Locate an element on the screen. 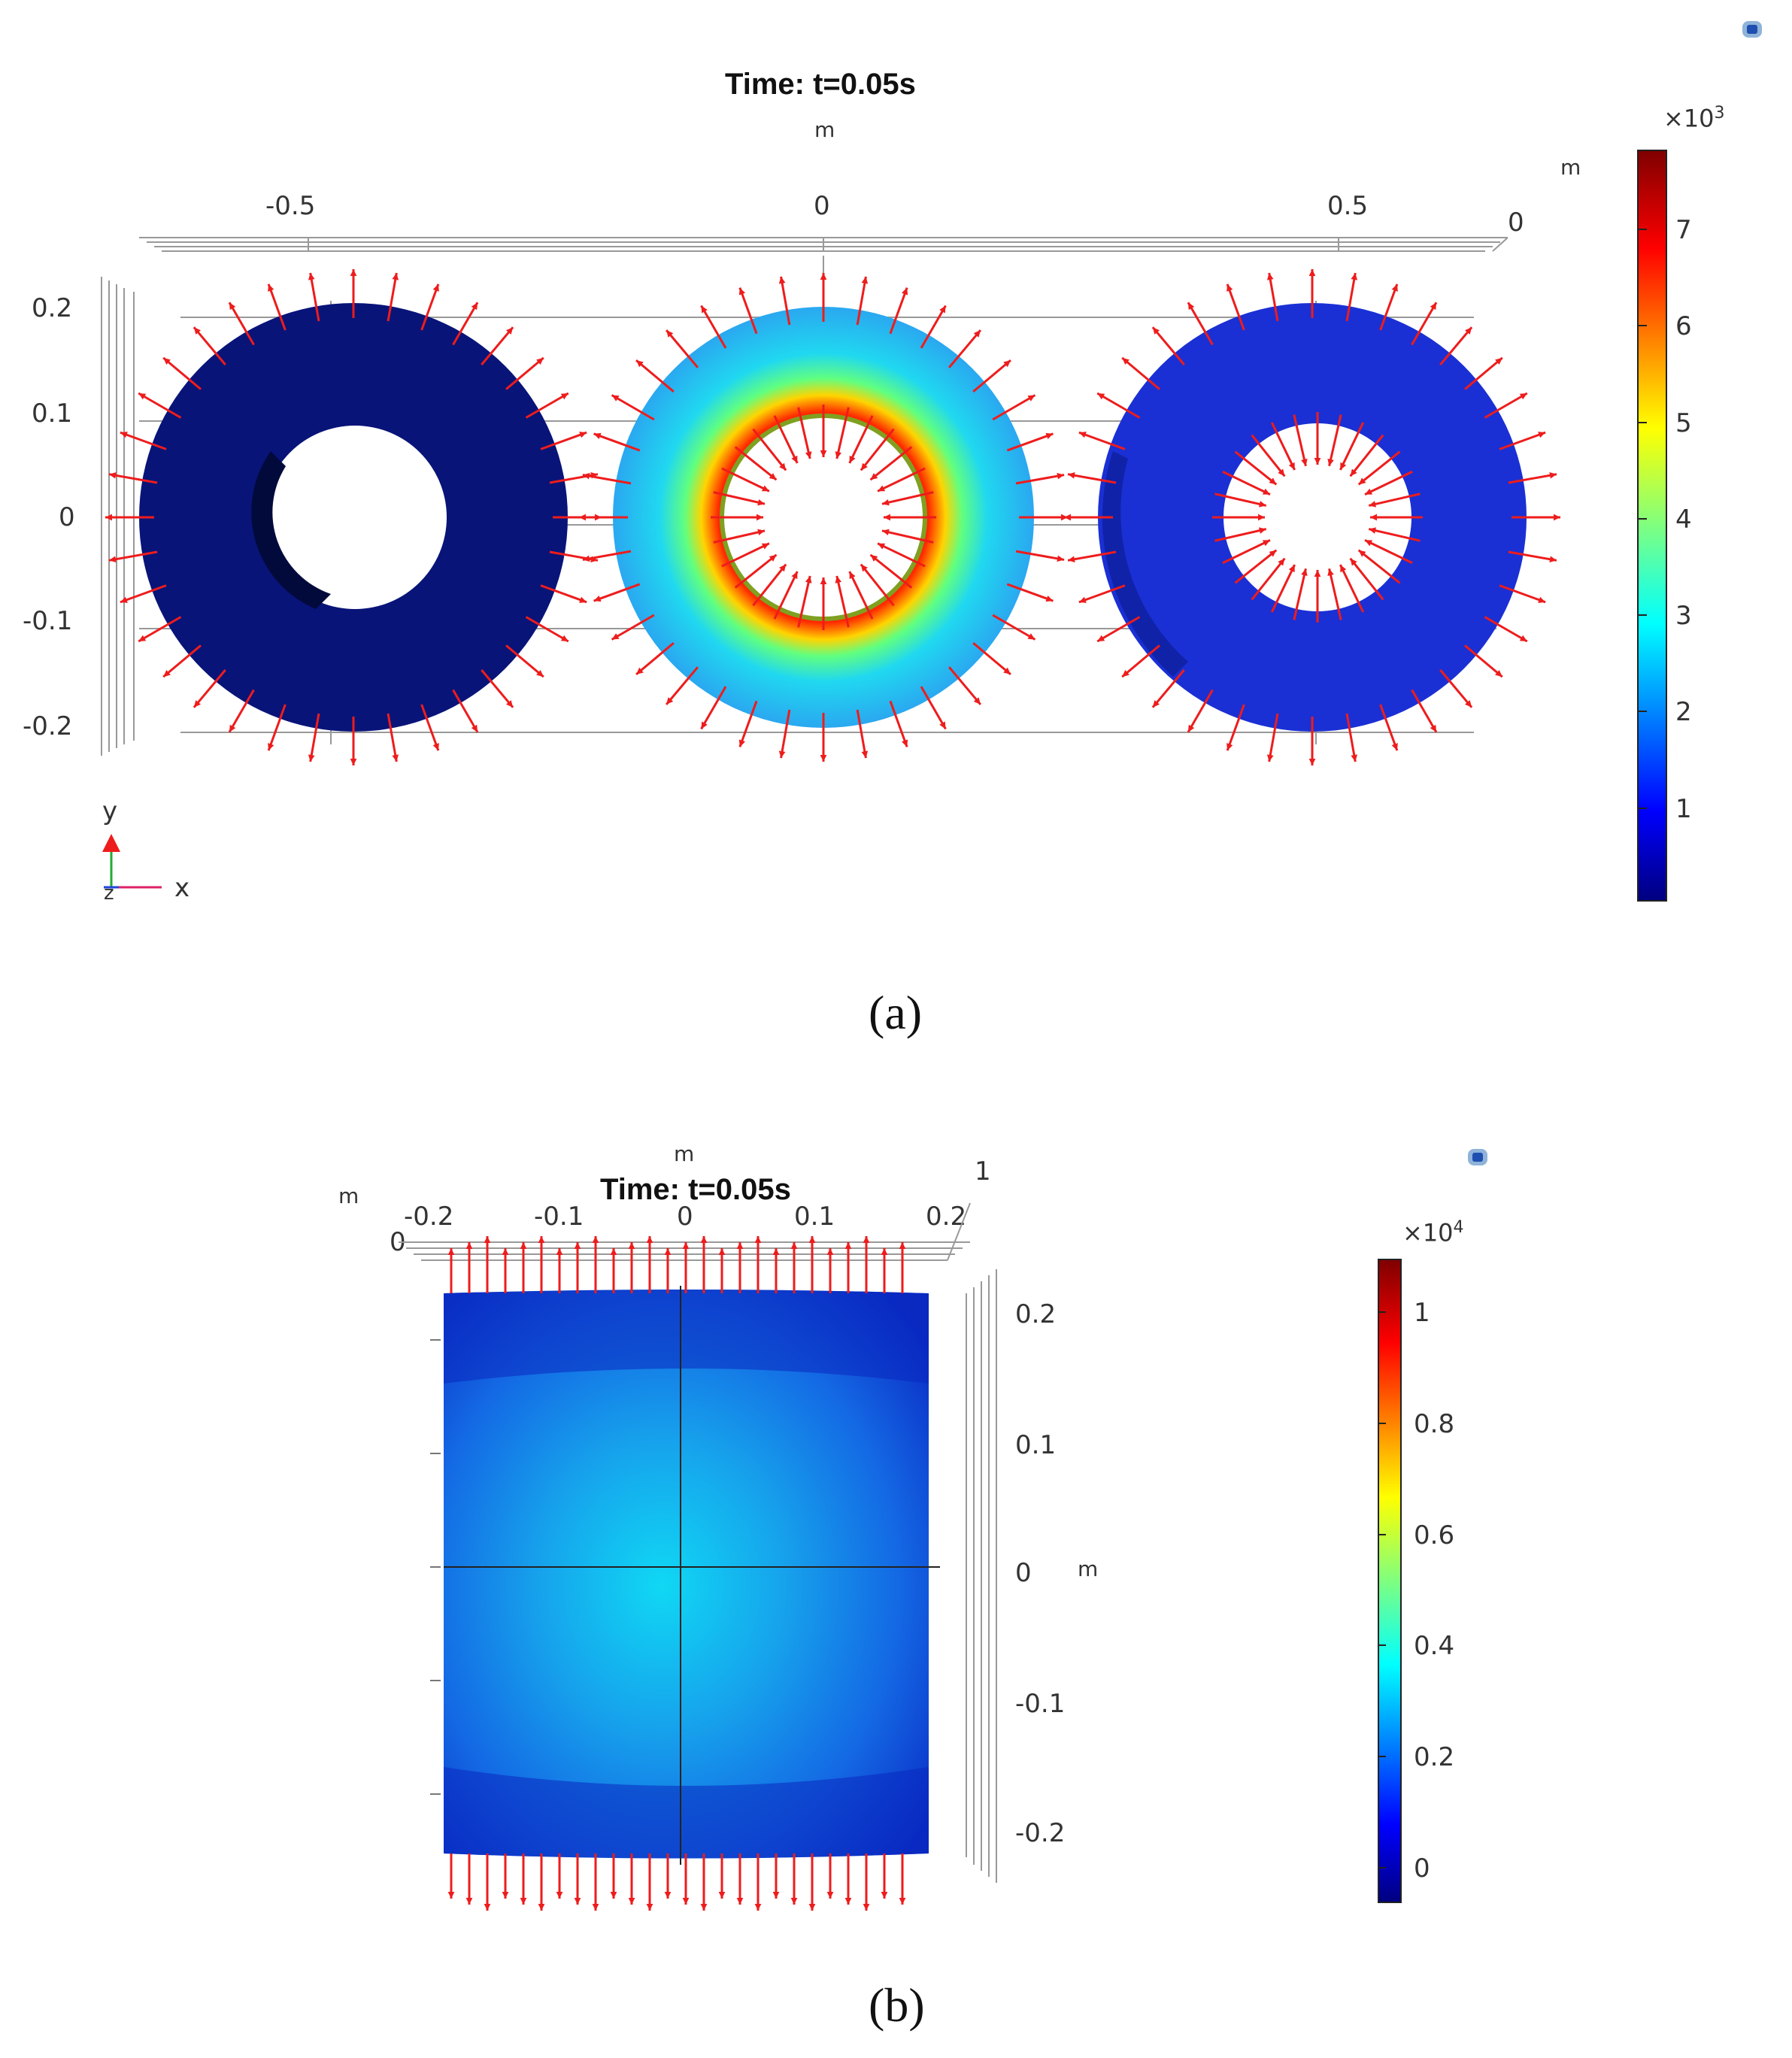 The width and height of the screenshot is (1792, 2058). y-tick: 0.2 is located at coordinates (52, 308).